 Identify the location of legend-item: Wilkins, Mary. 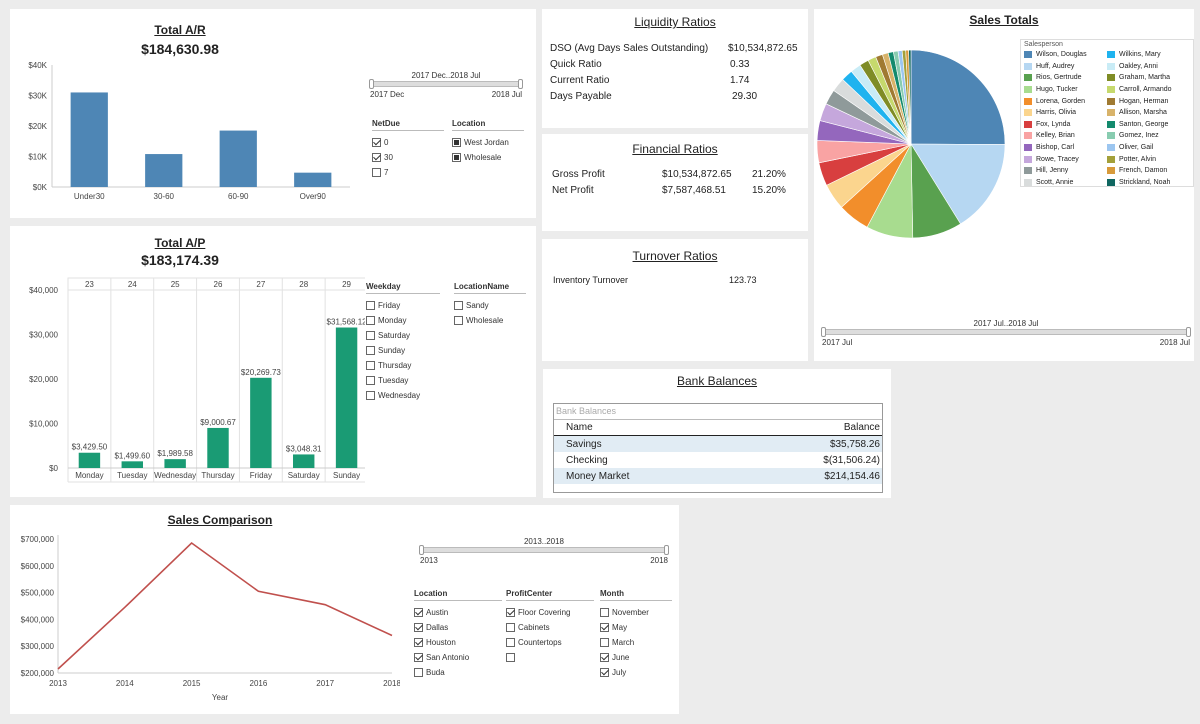
(1148, 55).